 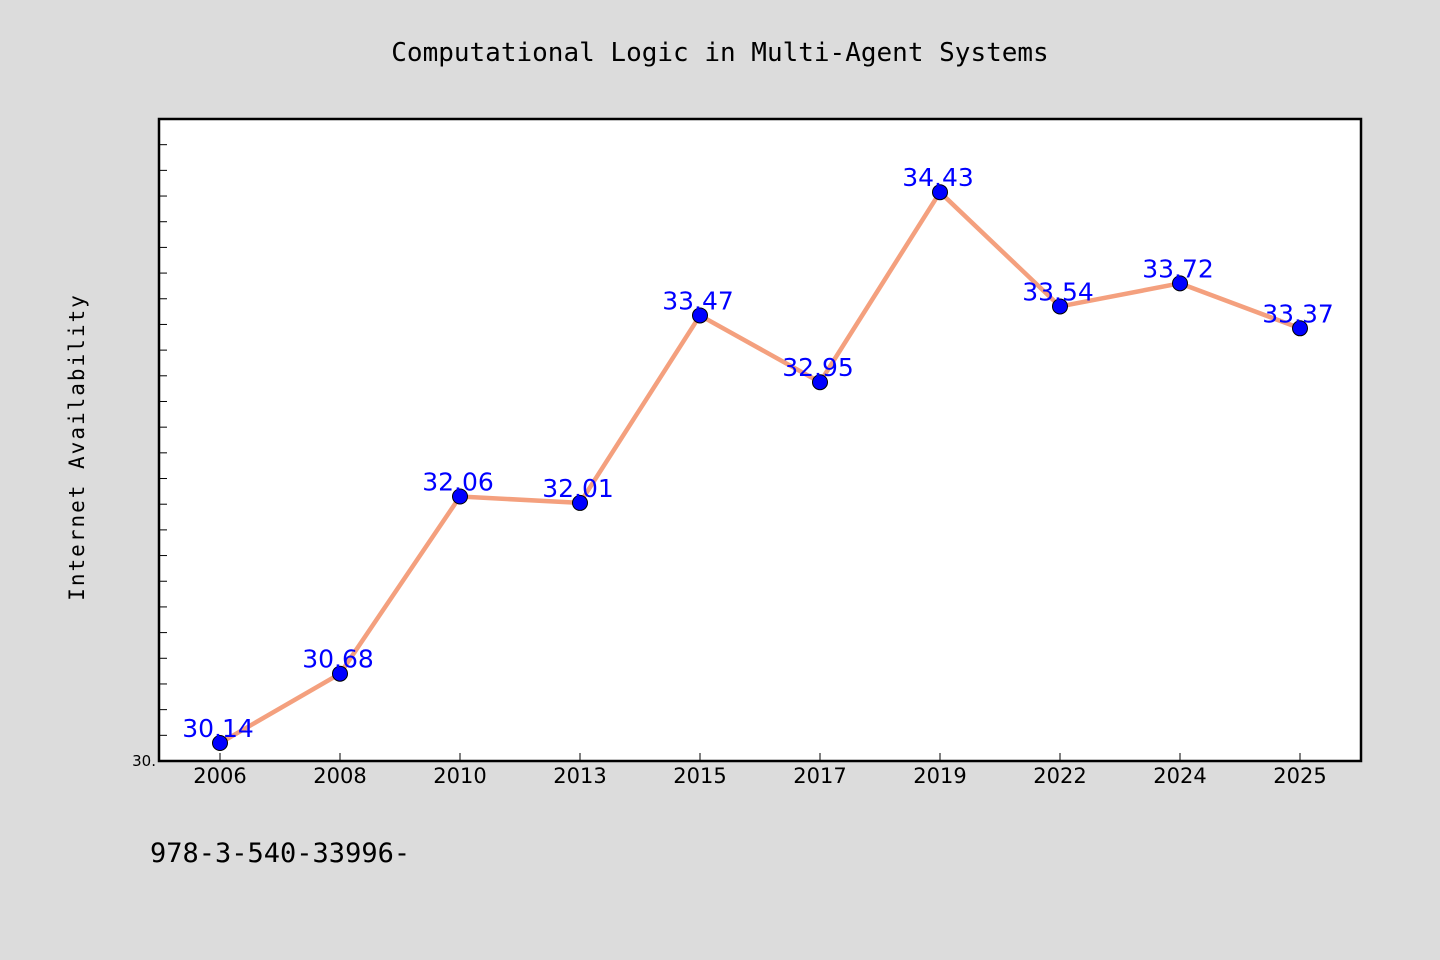 I want to click on x-tick-label: 2015, so click(x=699, y=776).